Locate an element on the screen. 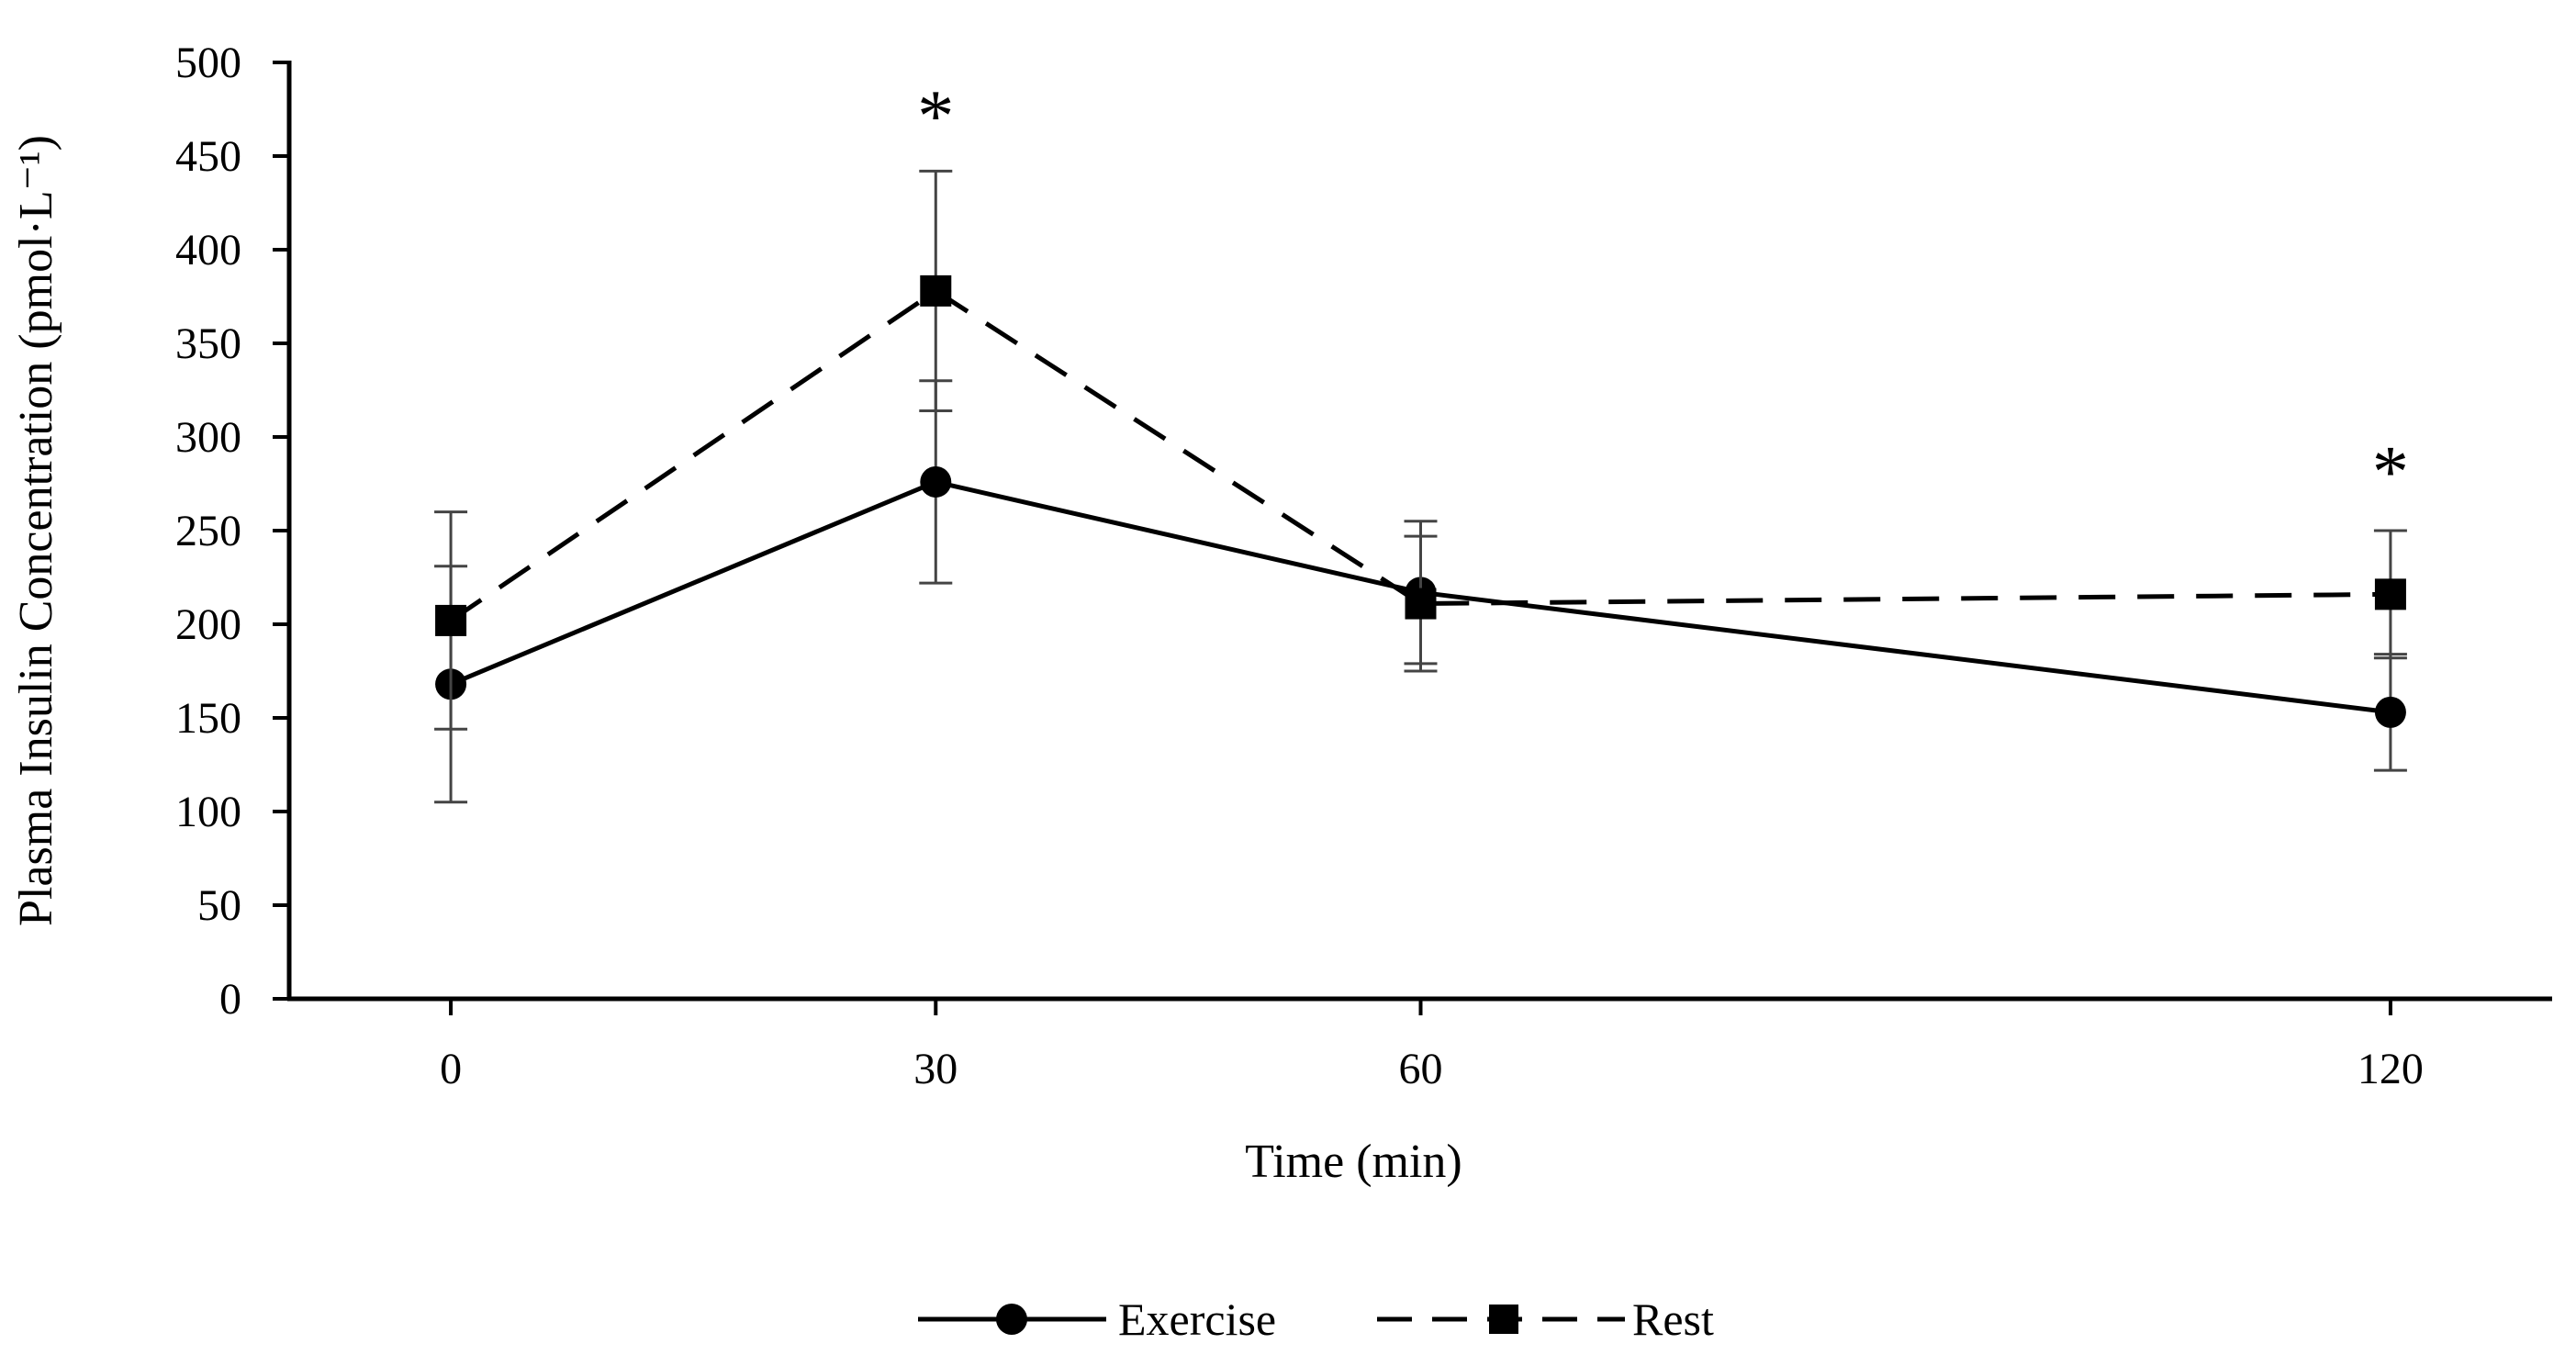 The width and height of the screenshot is (2576, 1355). y-tick-label: 0 is located at coordinates (230, 999).